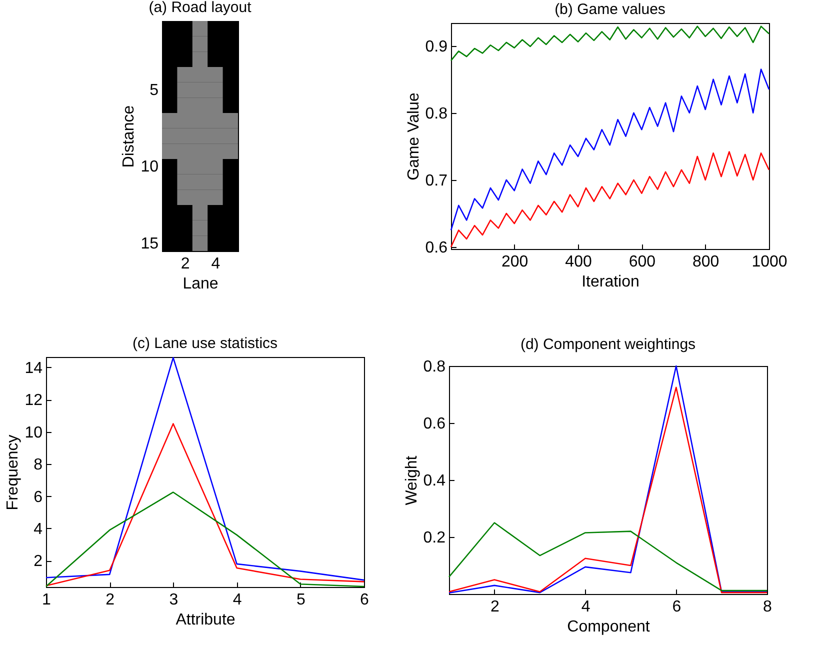 The width and height of the screenshot is (834, 668). I want to click on x-tick-label: 600, so click(642, 262).